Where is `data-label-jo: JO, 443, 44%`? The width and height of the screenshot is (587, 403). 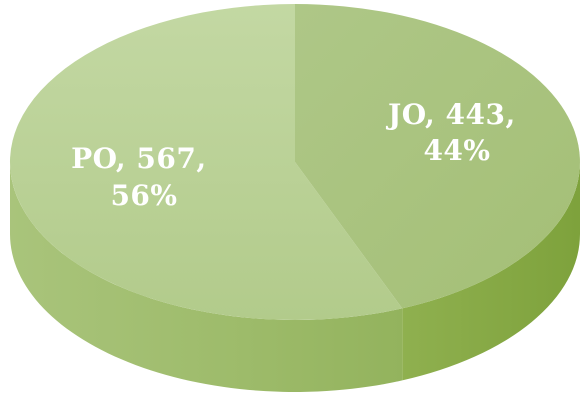 data-label-jo: JO, 443, 44% is located at coordinates (455, 132).